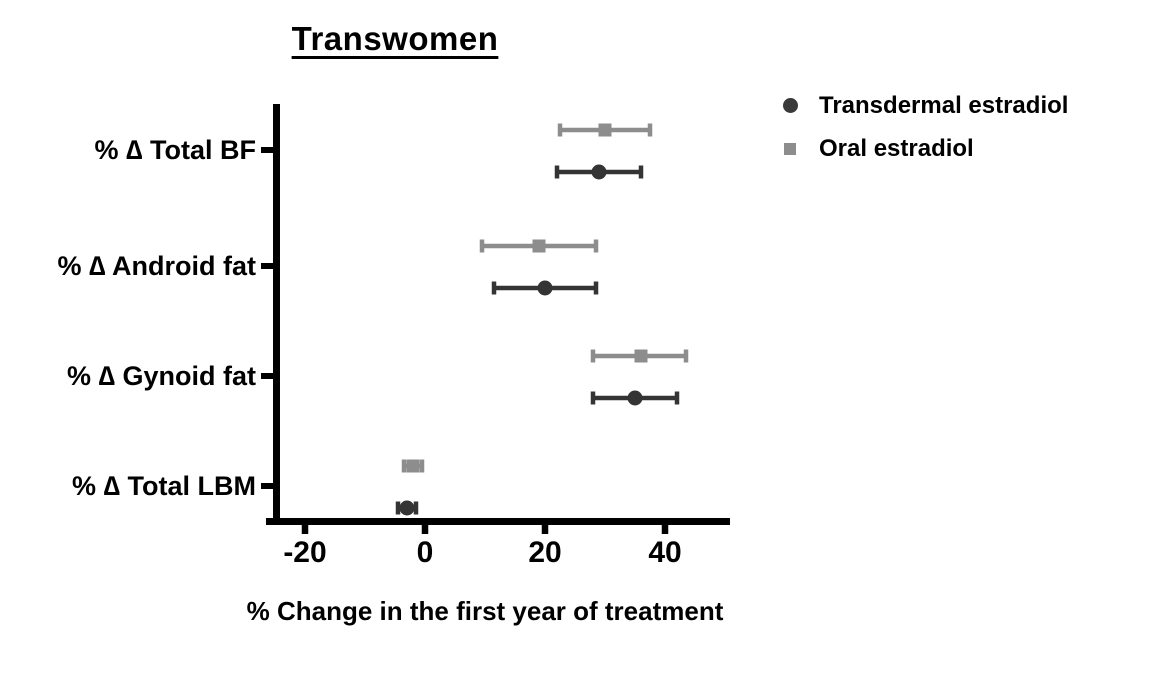 The width and height of the screenshot is (1153, 680). I want to click on data-marker-transdermal-estradiol-total-lbm, so click(407, 508).